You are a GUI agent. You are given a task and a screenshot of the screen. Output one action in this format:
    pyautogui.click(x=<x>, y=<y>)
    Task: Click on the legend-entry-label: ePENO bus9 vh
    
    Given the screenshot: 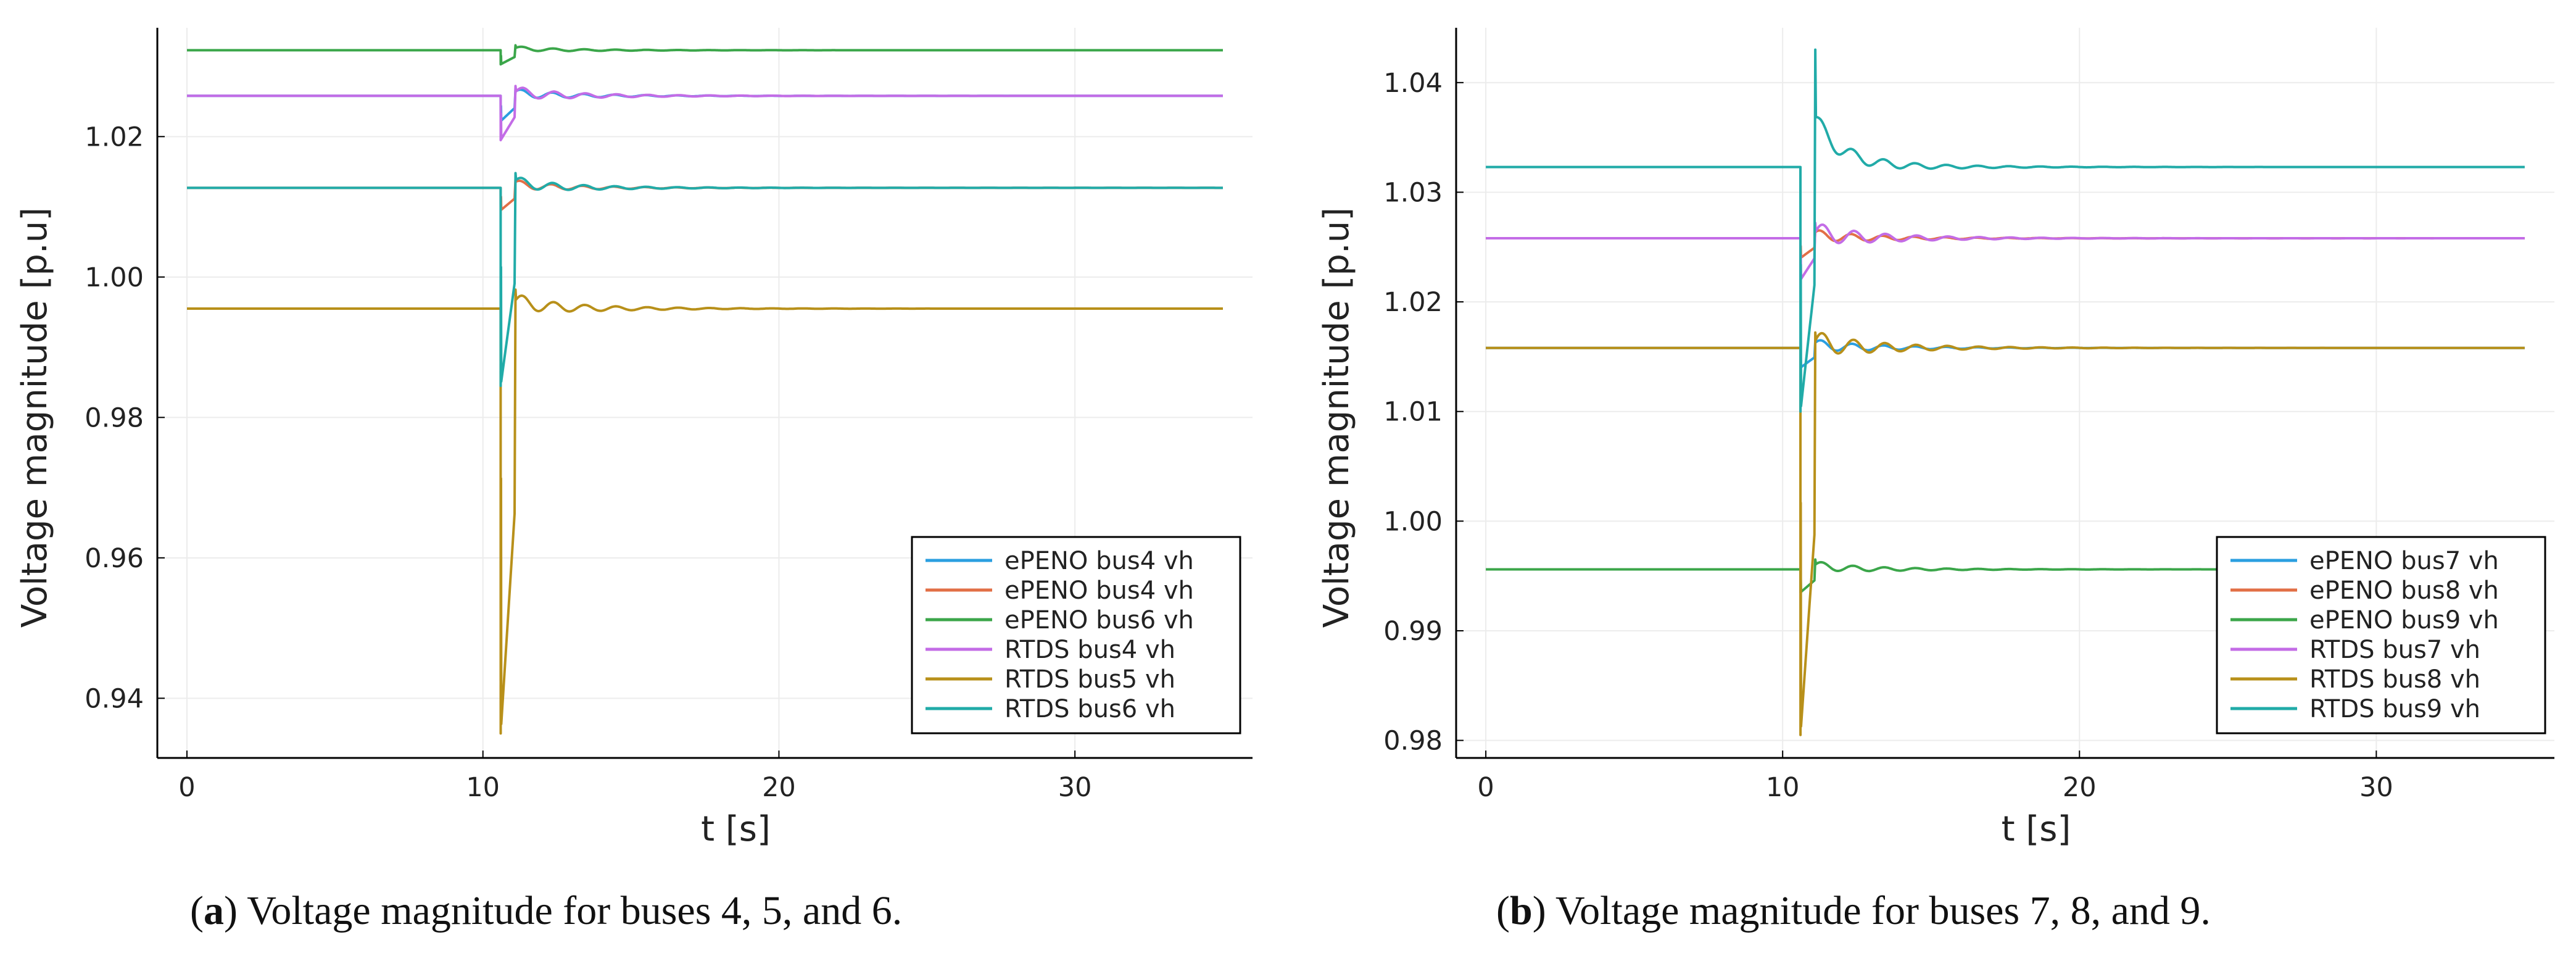 What is the action you would take?
    pyautogui.click(x=2404, y=620)
    